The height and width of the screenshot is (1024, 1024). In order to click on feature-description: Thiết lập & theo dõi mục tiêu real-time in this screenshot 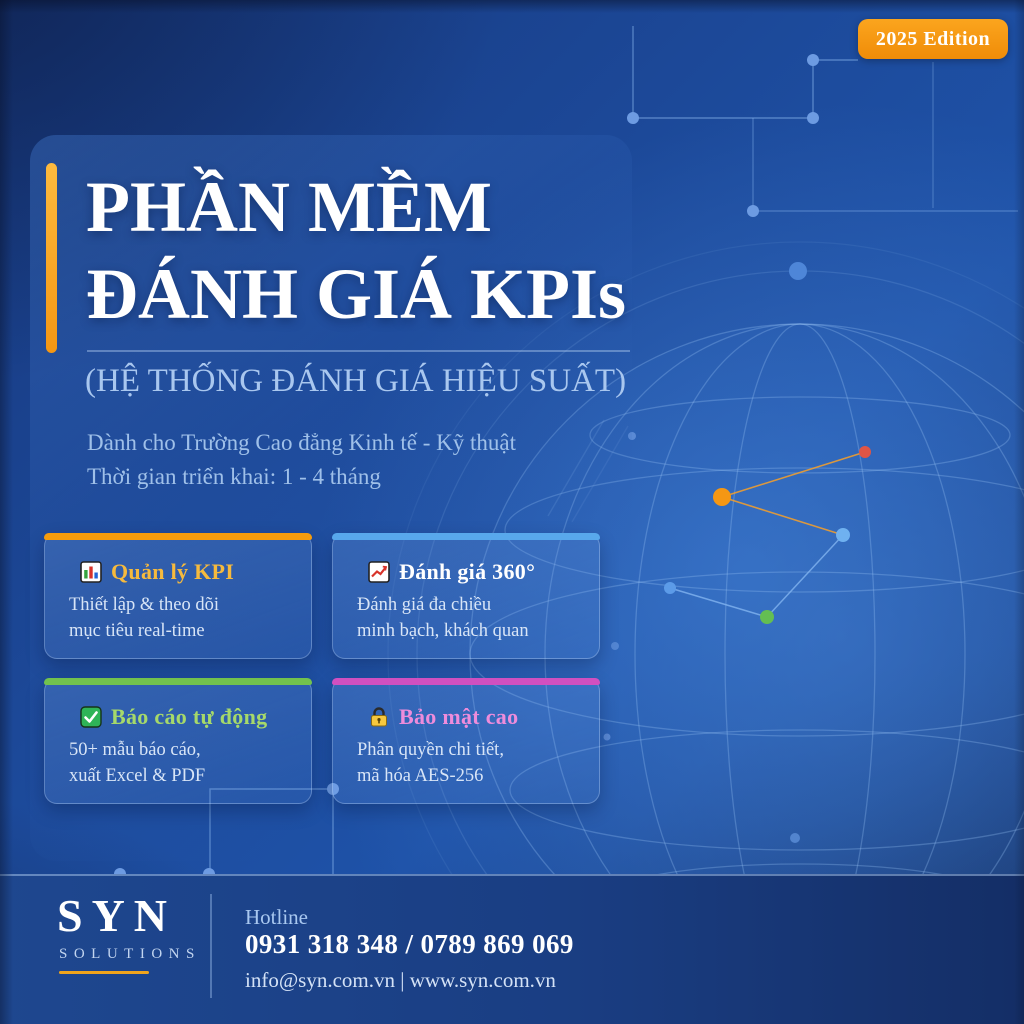, I will do `click(144, 618)`.